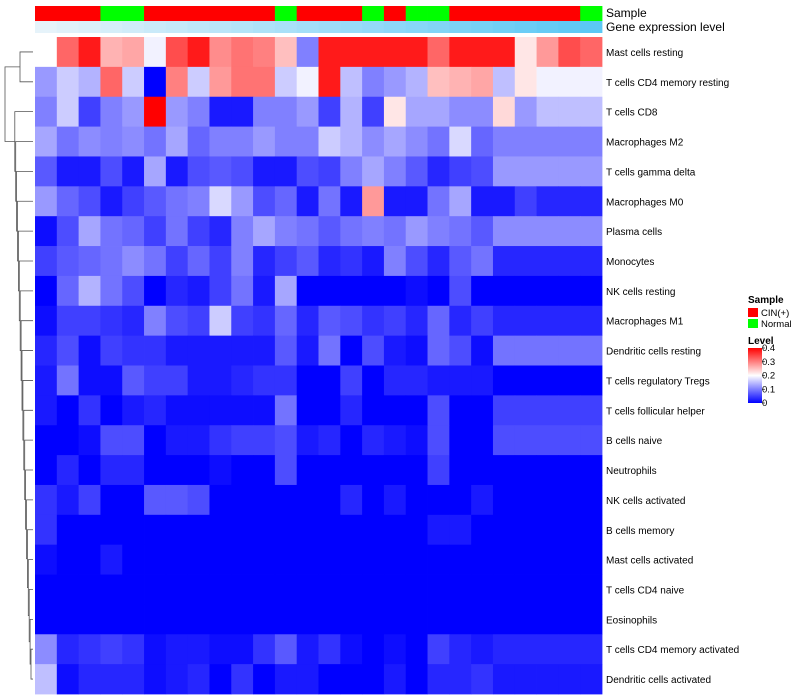  What do you see at coordinates (634, 441) in the screenshot?
I see `row-label: B cells naive` at bounding box center [634, 441].